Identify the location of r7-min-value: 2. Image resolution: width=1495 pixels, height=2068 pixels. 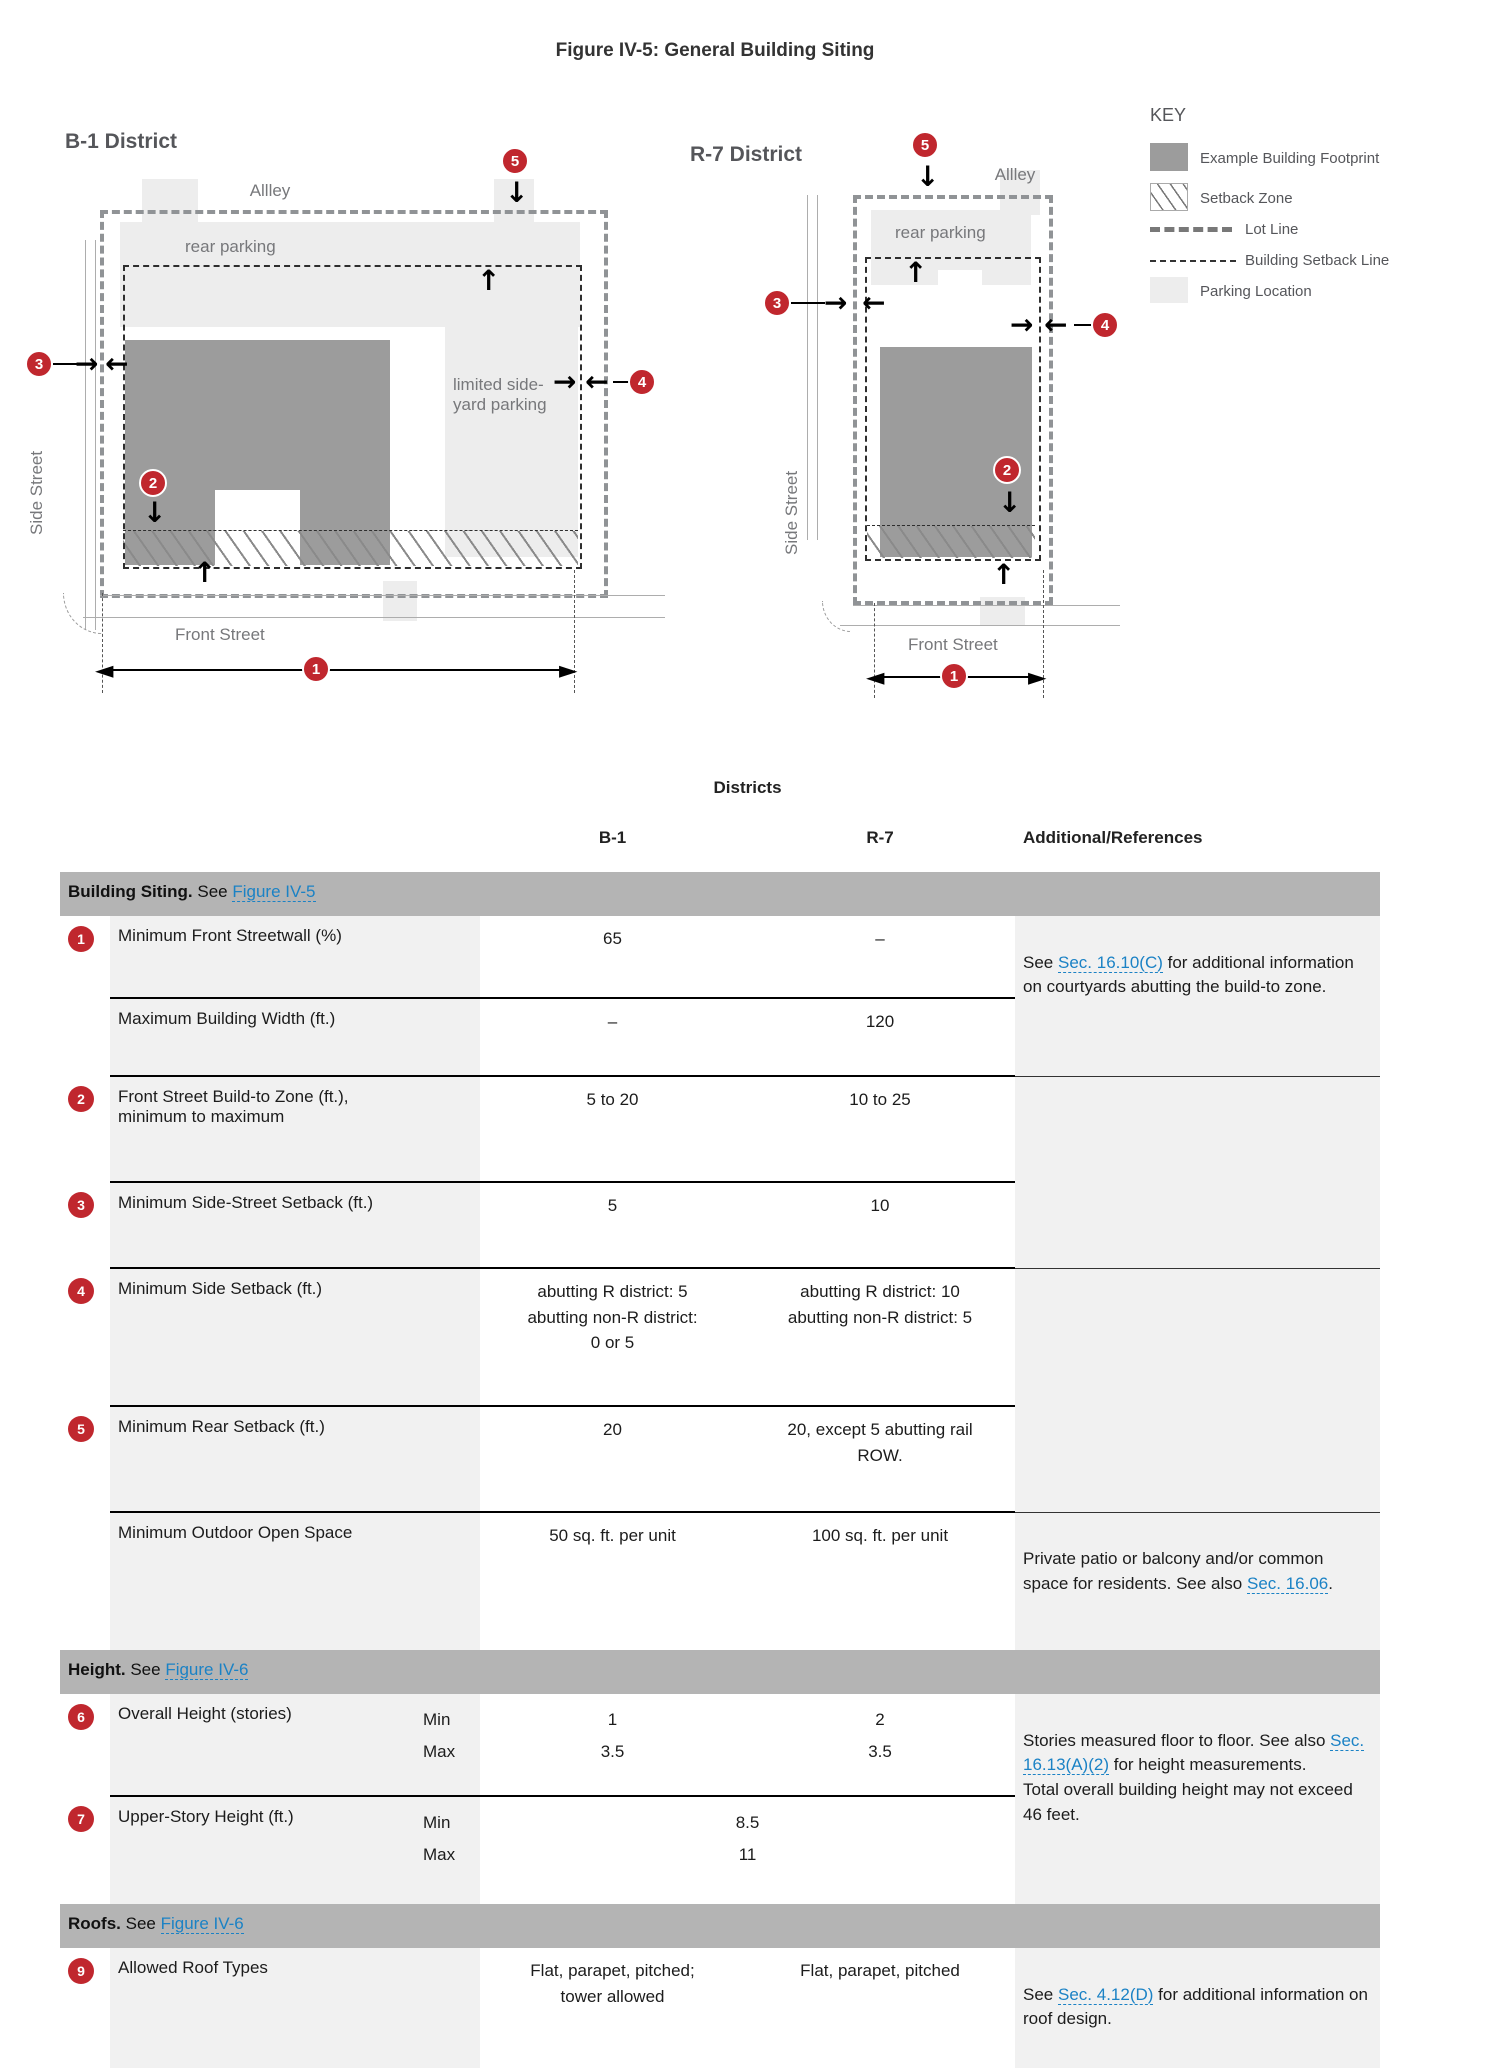
(880, 1719).